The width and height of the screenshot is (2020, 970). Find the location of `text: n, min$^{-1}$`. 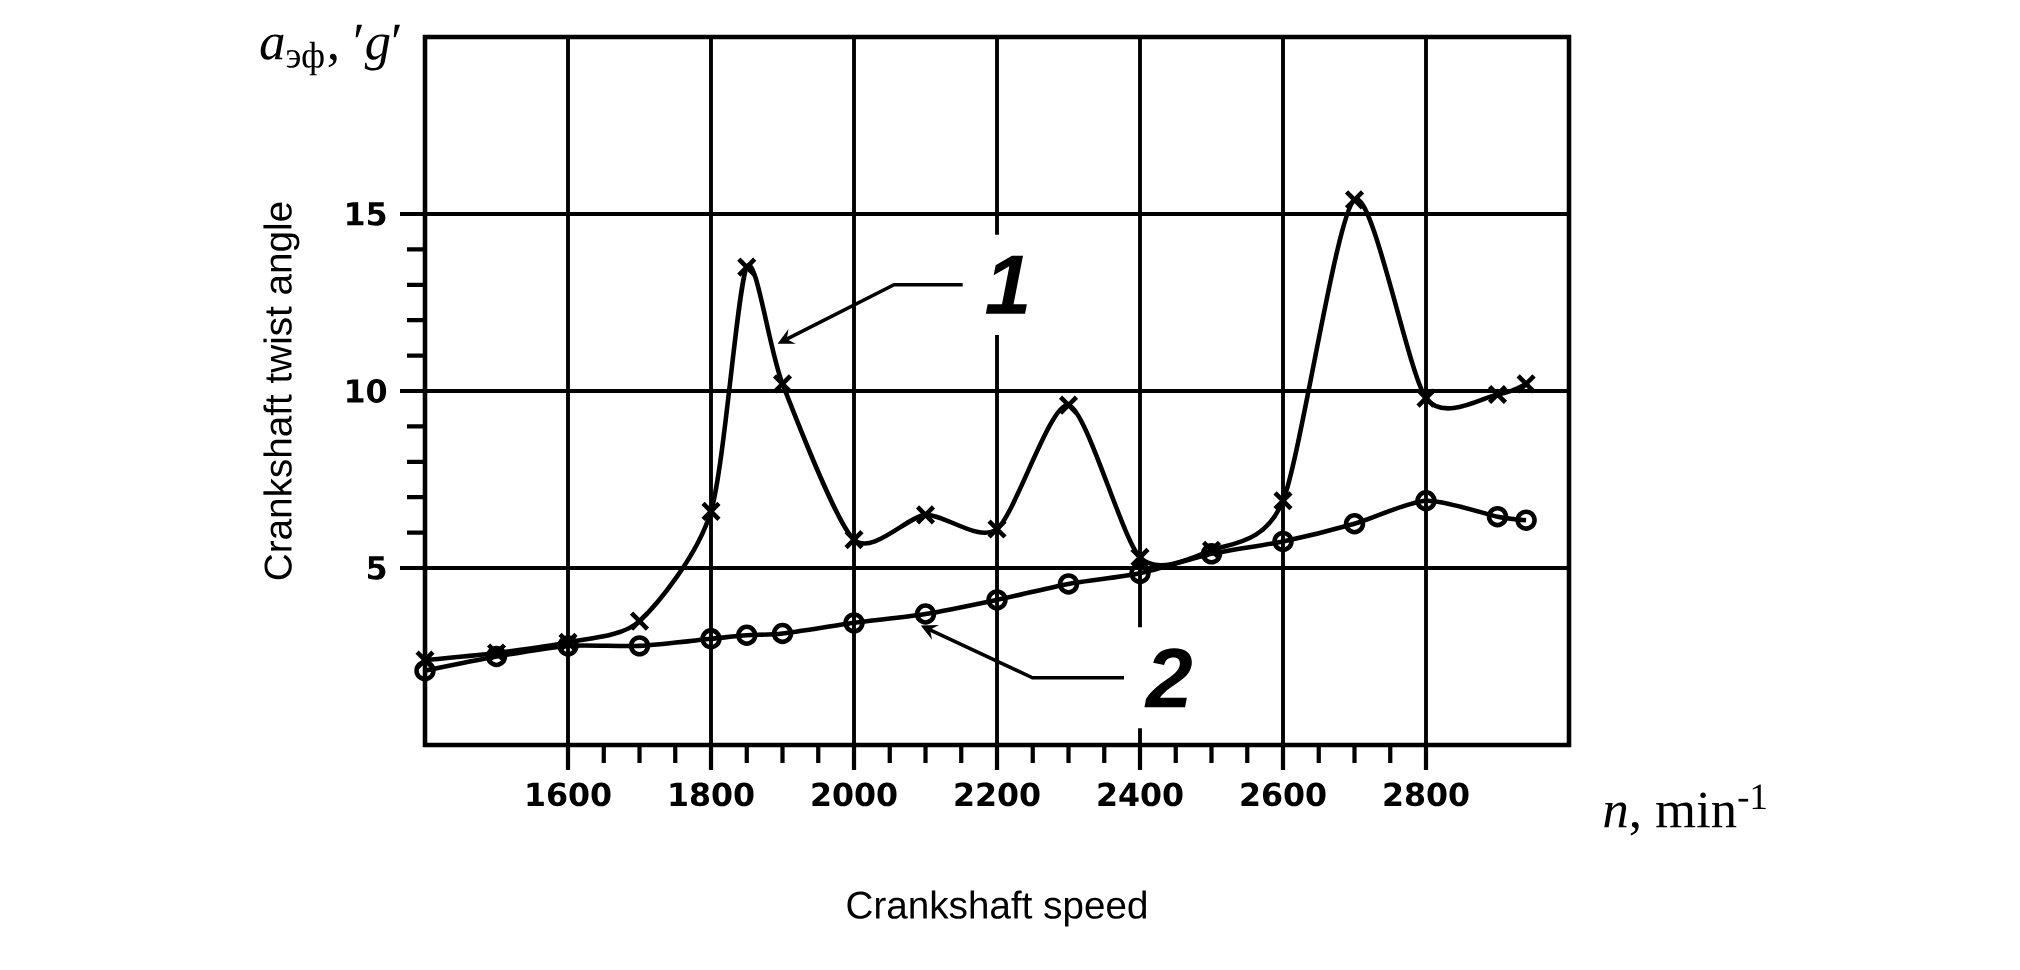

text: n, min$^{-1}$ is located at coordinates (1685, 810).